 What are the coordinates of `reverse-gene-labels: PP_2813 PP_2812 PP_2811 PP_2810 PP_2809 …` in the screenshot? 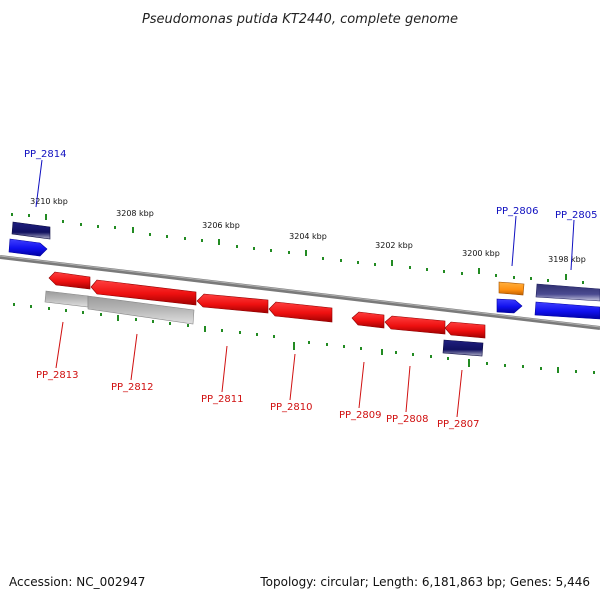 It's located at (258, 375).